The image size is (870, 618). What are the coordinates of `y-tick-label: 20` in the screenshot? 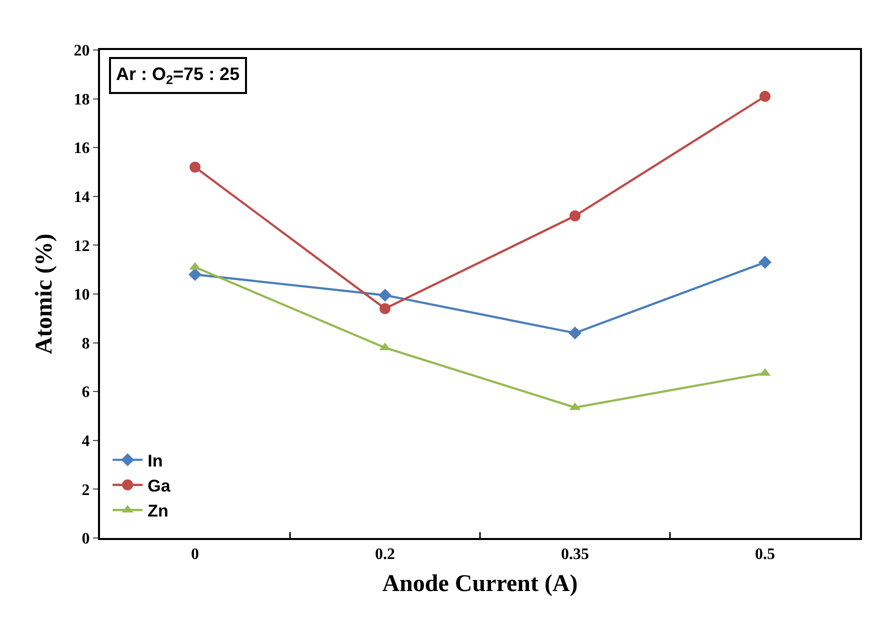 It's located at (82, 51).